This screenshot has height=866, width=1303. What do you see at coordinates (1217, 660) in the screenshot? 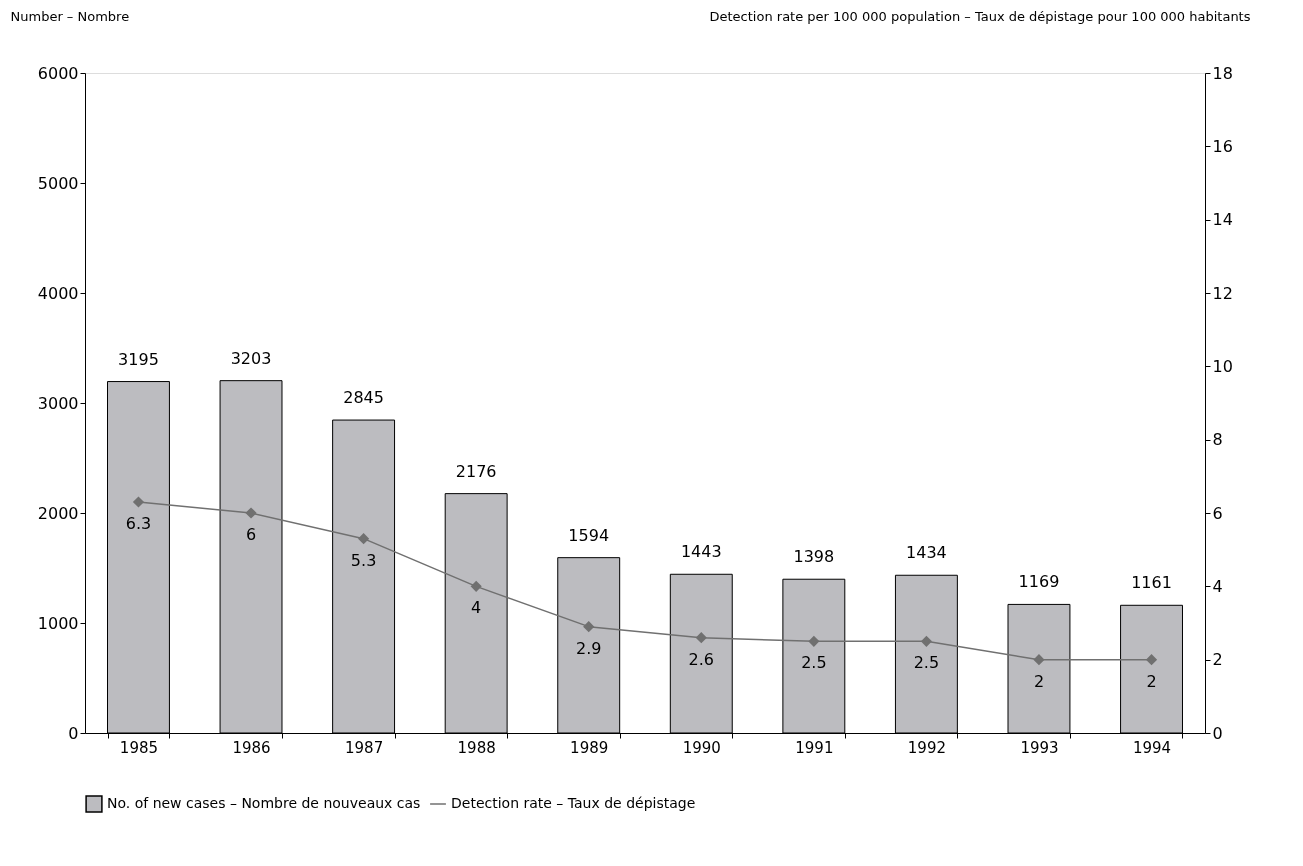
I see `y2-tick-label: 2` at bounding box center [1217, 660].